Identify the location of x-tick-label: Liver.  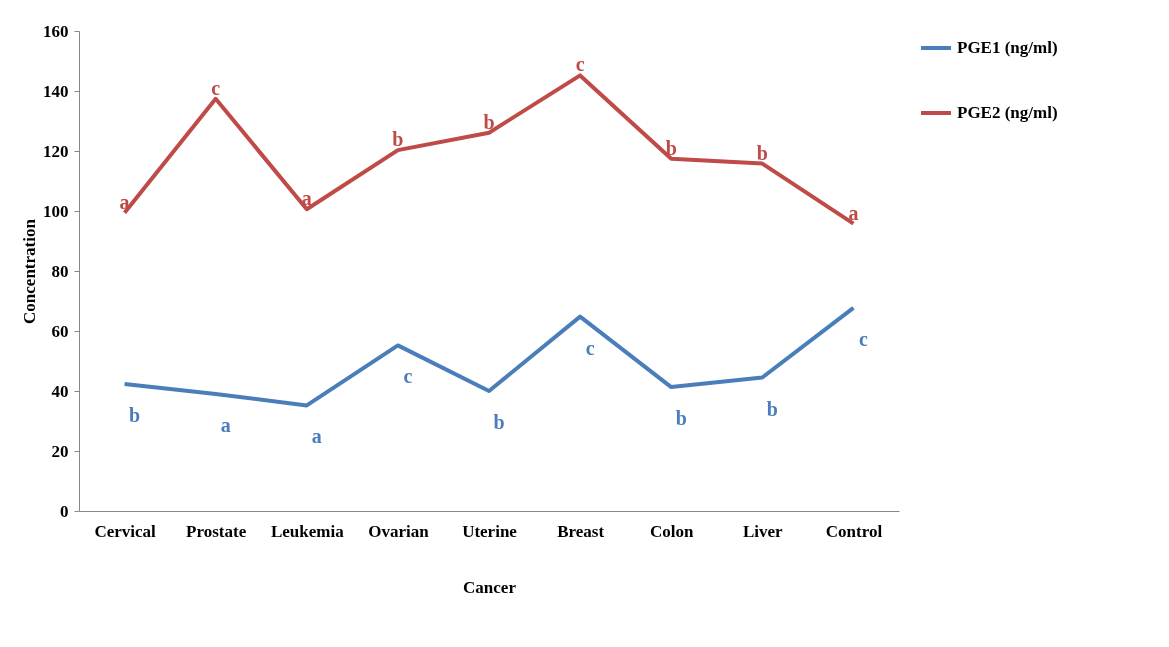
(763, 531).